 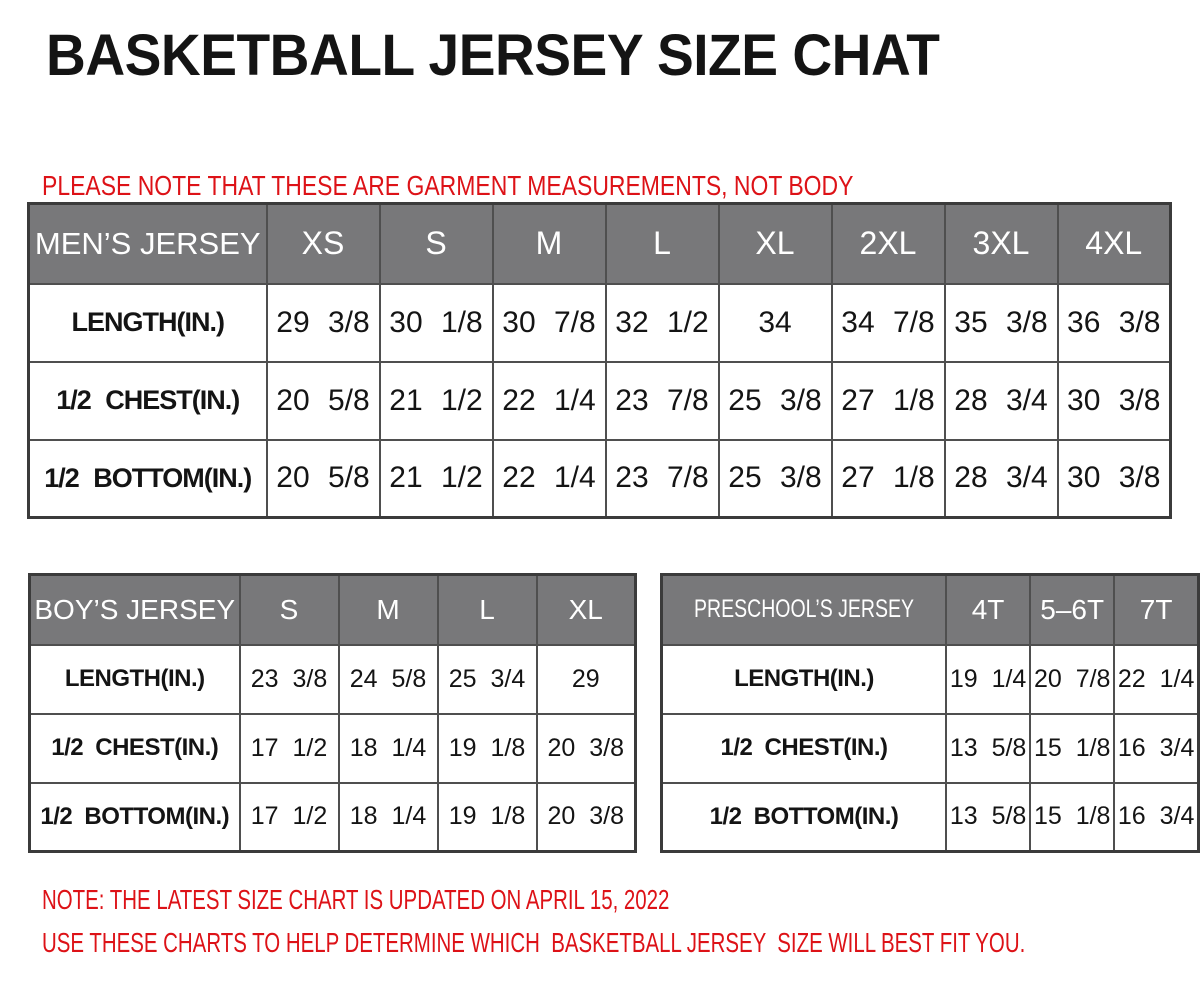 What do you see at coordinates (586, 679) in the screenshot?
I see `boys-value-cell: 29` at bounding box center [586, 679].